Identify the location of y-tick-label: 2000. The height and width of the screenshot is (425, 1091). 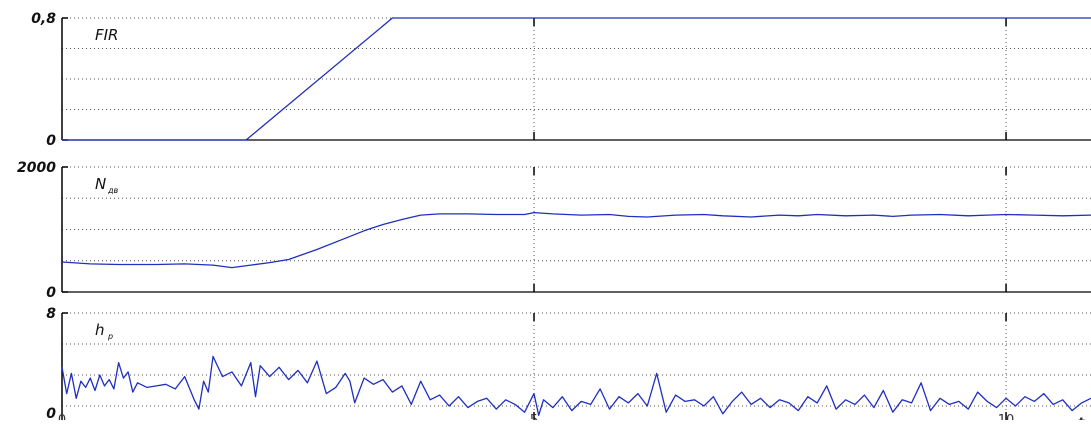
(36, 168).